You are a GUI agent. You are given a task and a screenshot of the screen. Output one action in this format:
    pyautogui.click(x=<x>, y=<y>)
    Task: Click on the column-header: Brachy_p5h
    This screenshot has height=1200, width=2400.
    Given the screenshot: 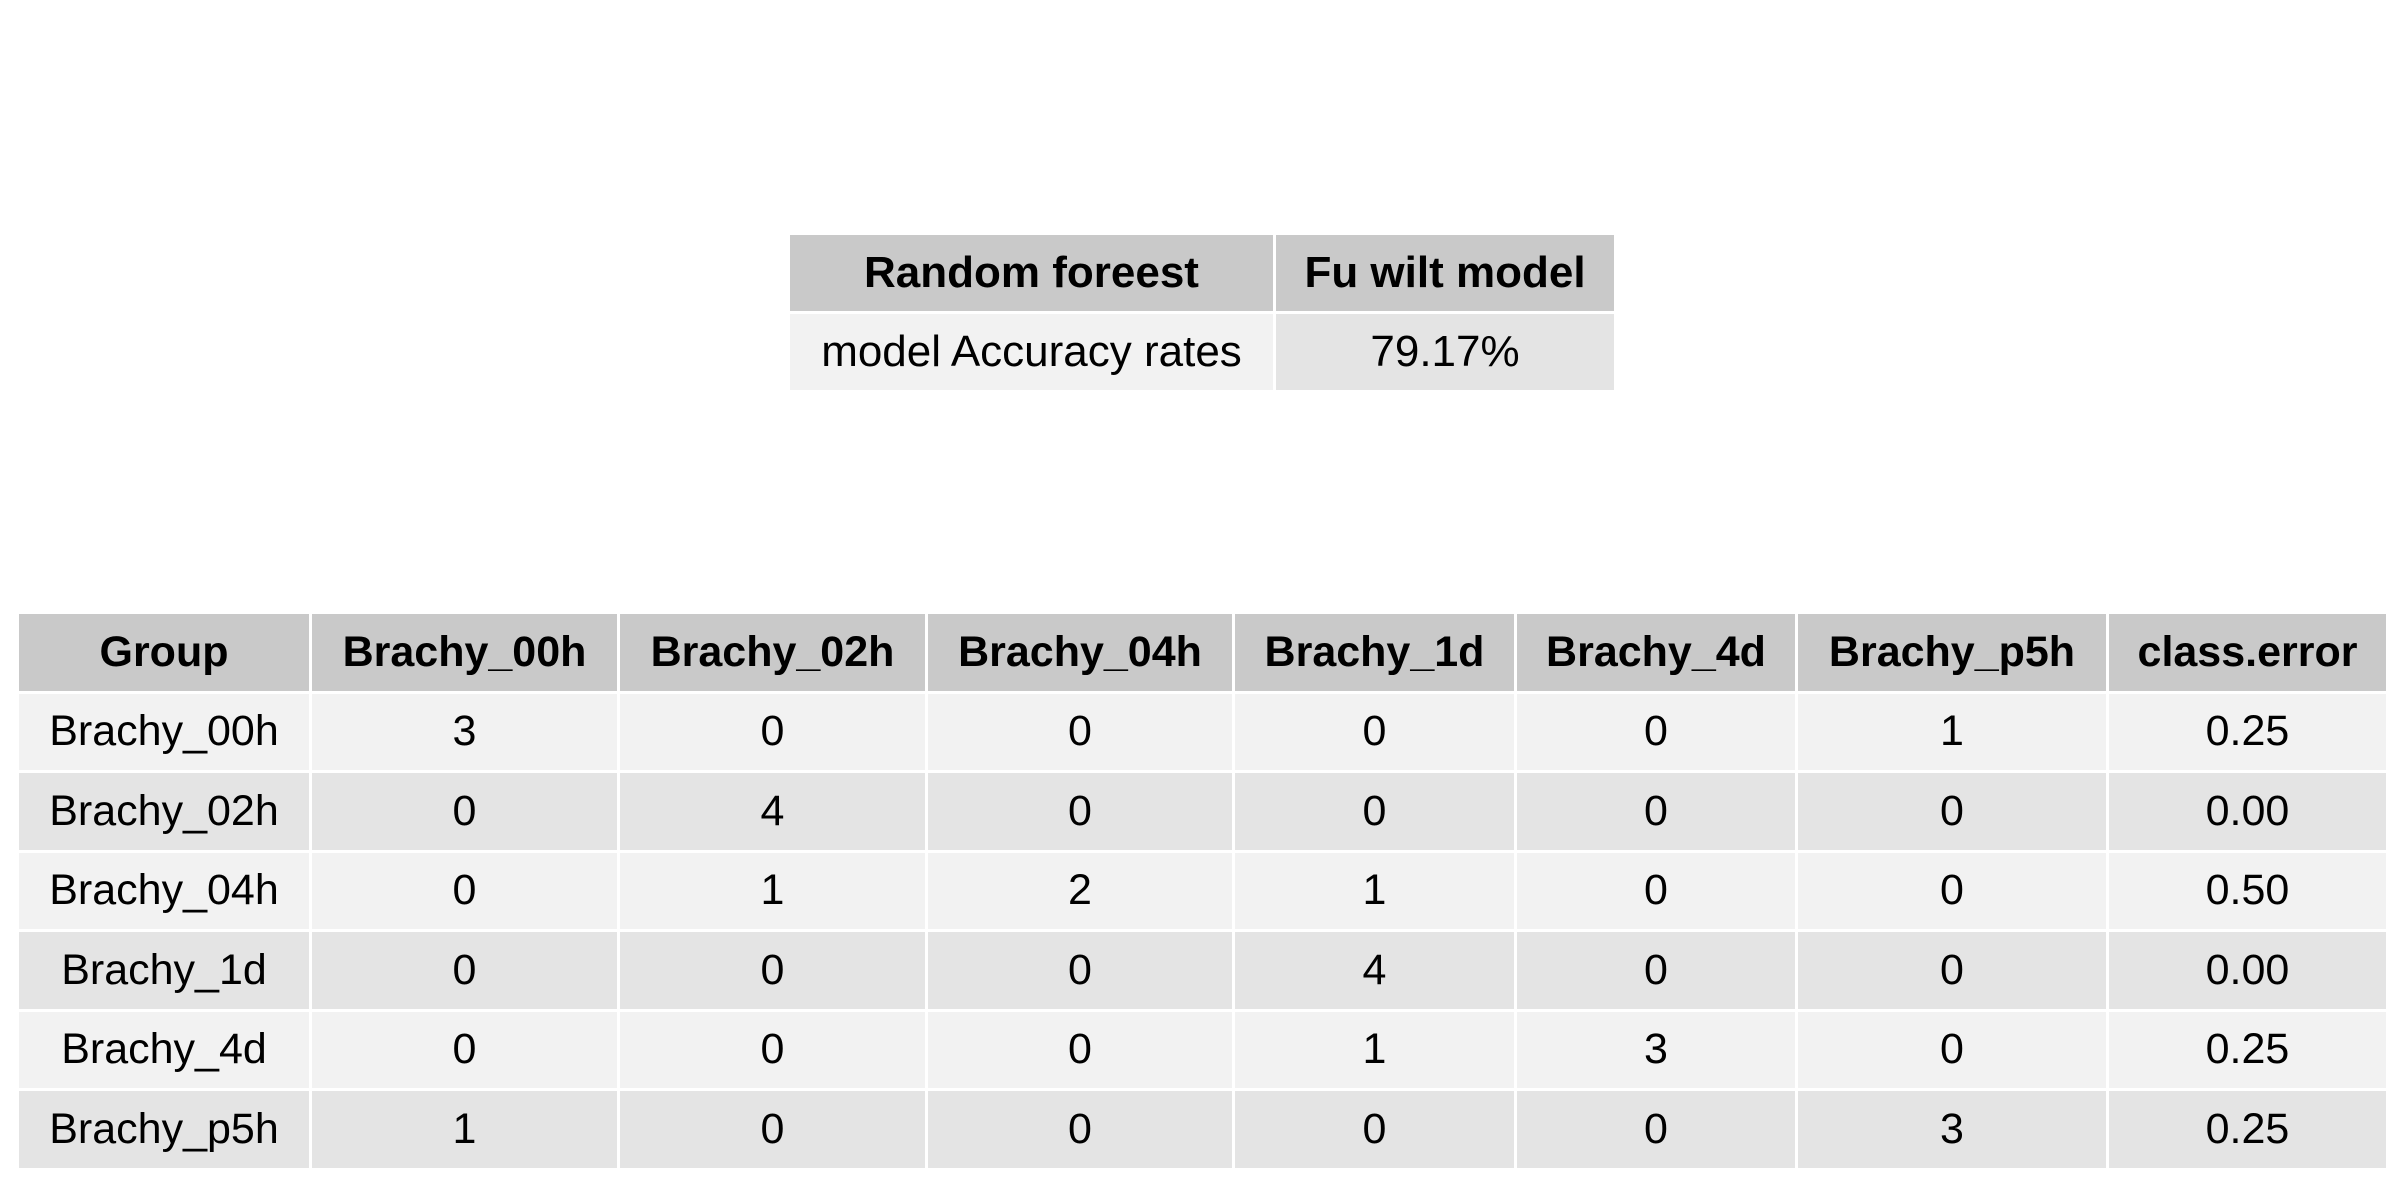 What is the action you would take?
    pyautogui.click(x=1952, y=652)
    